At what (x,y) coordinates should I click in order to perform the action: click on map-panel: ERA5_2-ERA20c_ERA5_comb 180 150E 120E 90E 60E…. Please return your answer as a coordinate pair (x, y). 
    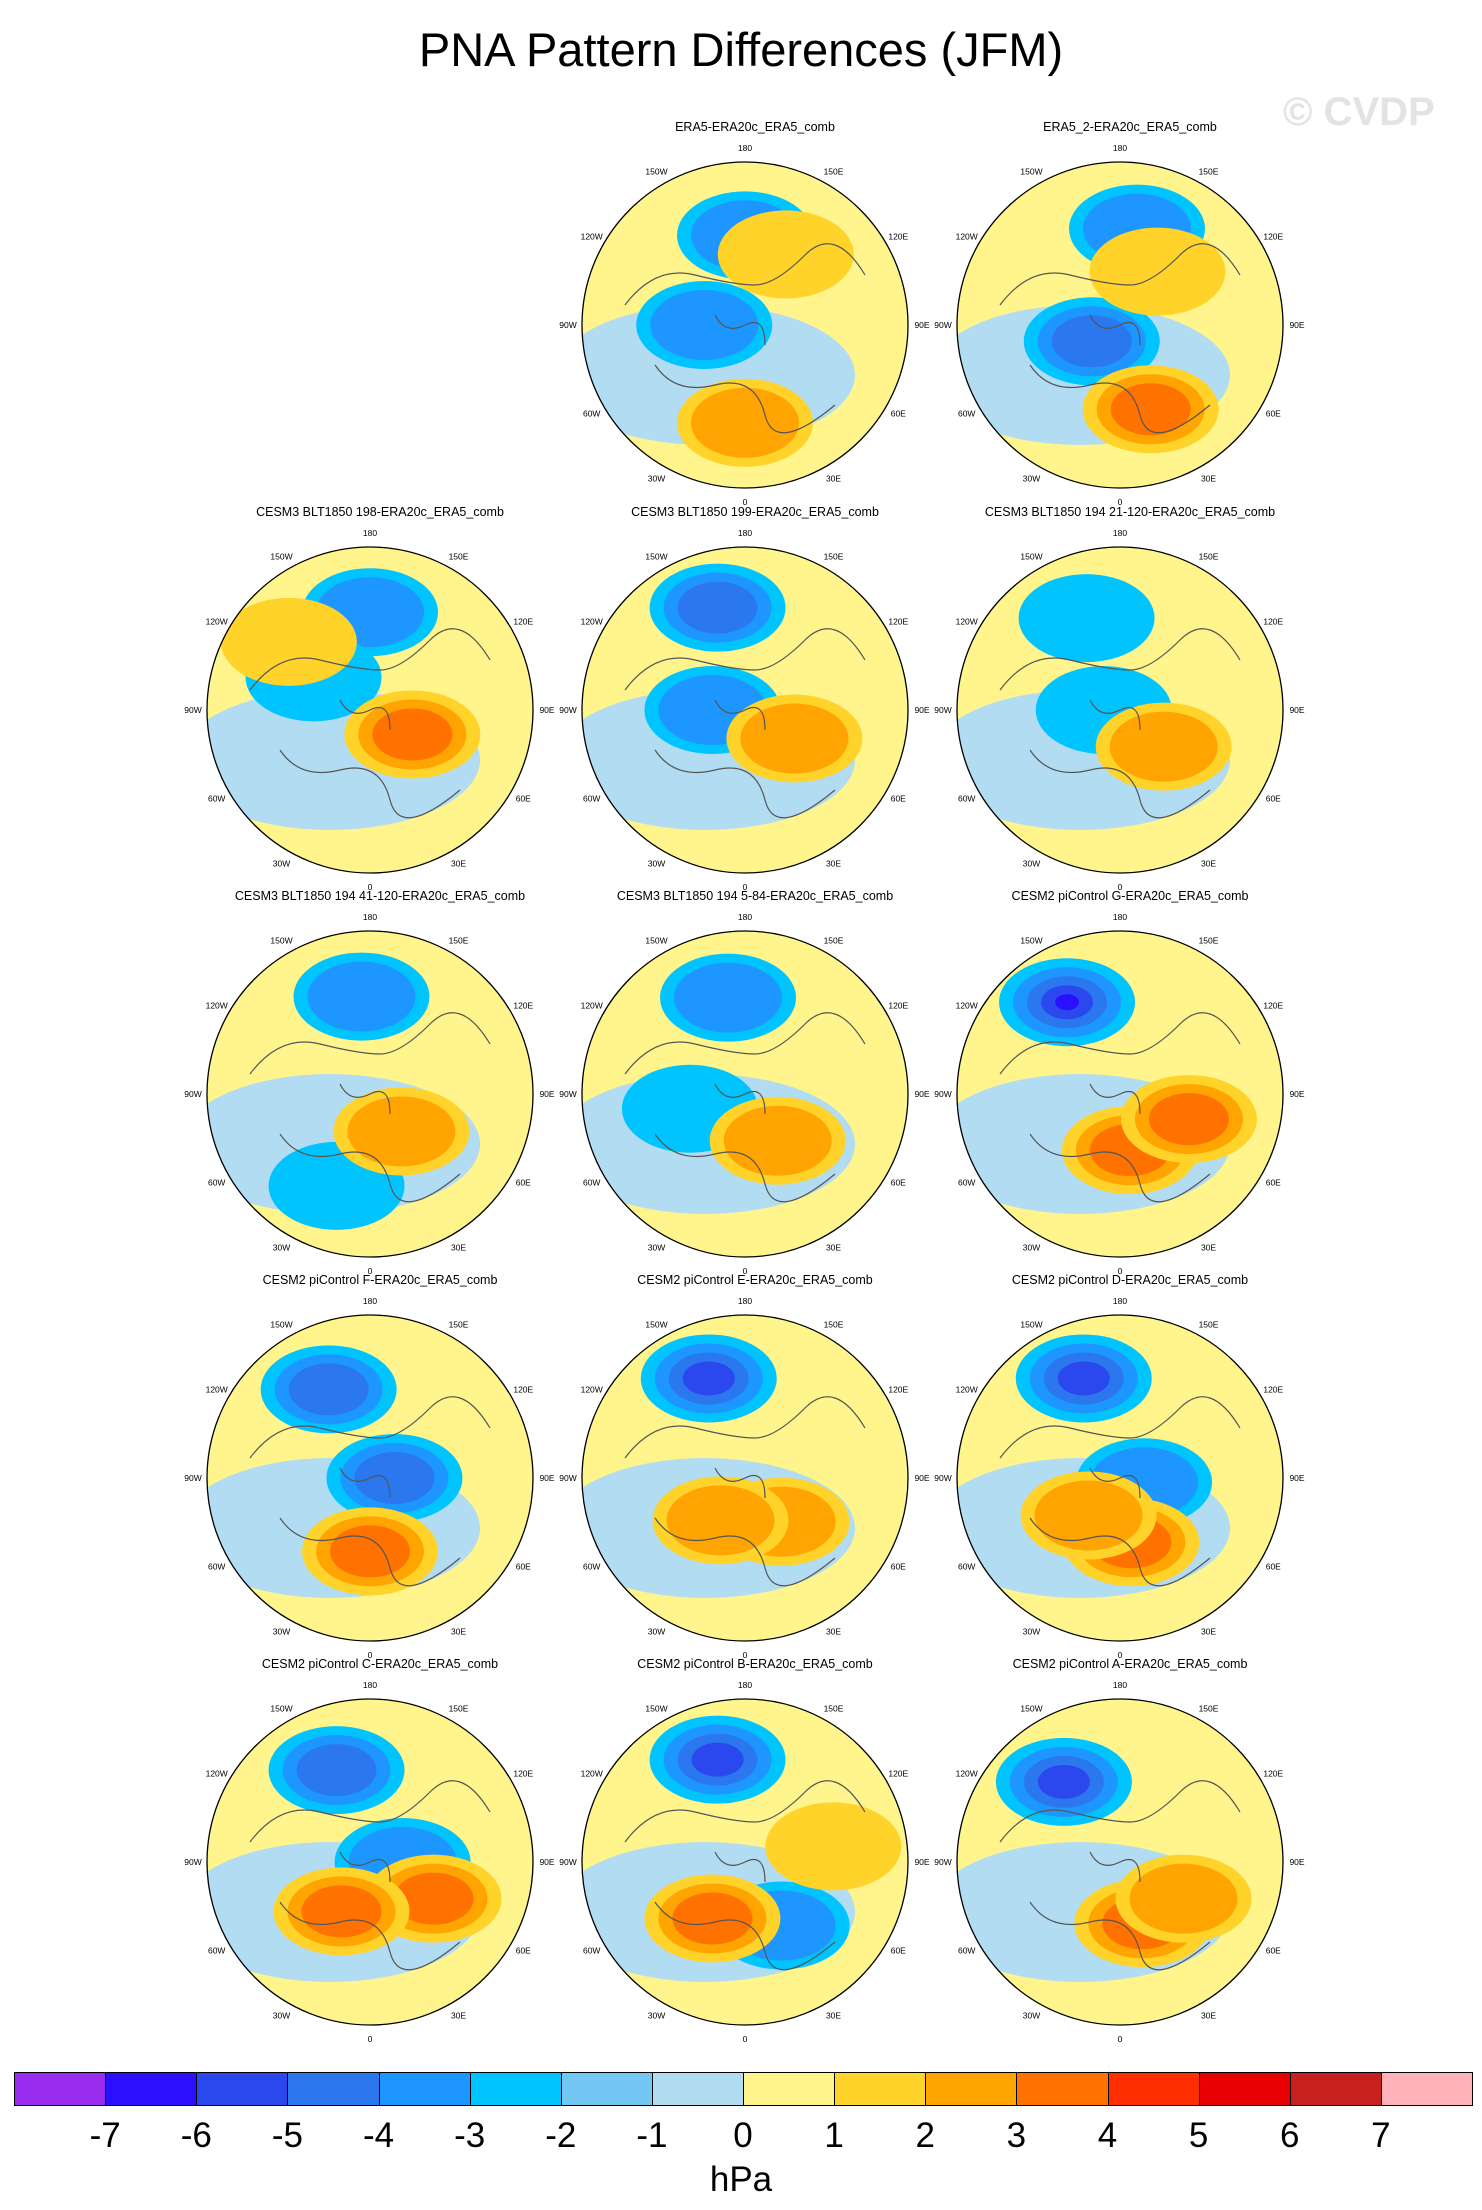
    Looking at the image, I should click on (1127, 313).